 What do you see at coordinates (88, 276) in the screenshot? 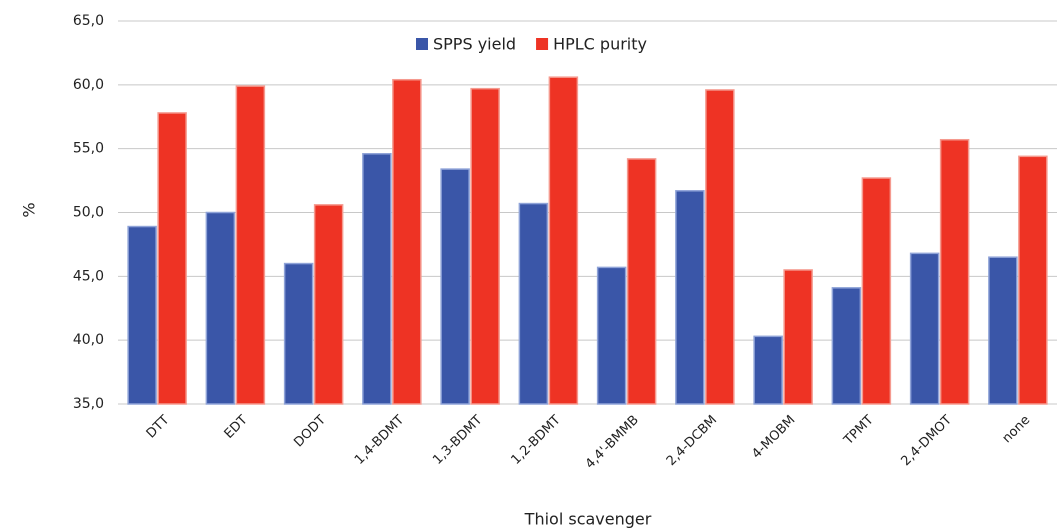
I see `y-tick-label: 45,0` at bounding box center [88, 276].